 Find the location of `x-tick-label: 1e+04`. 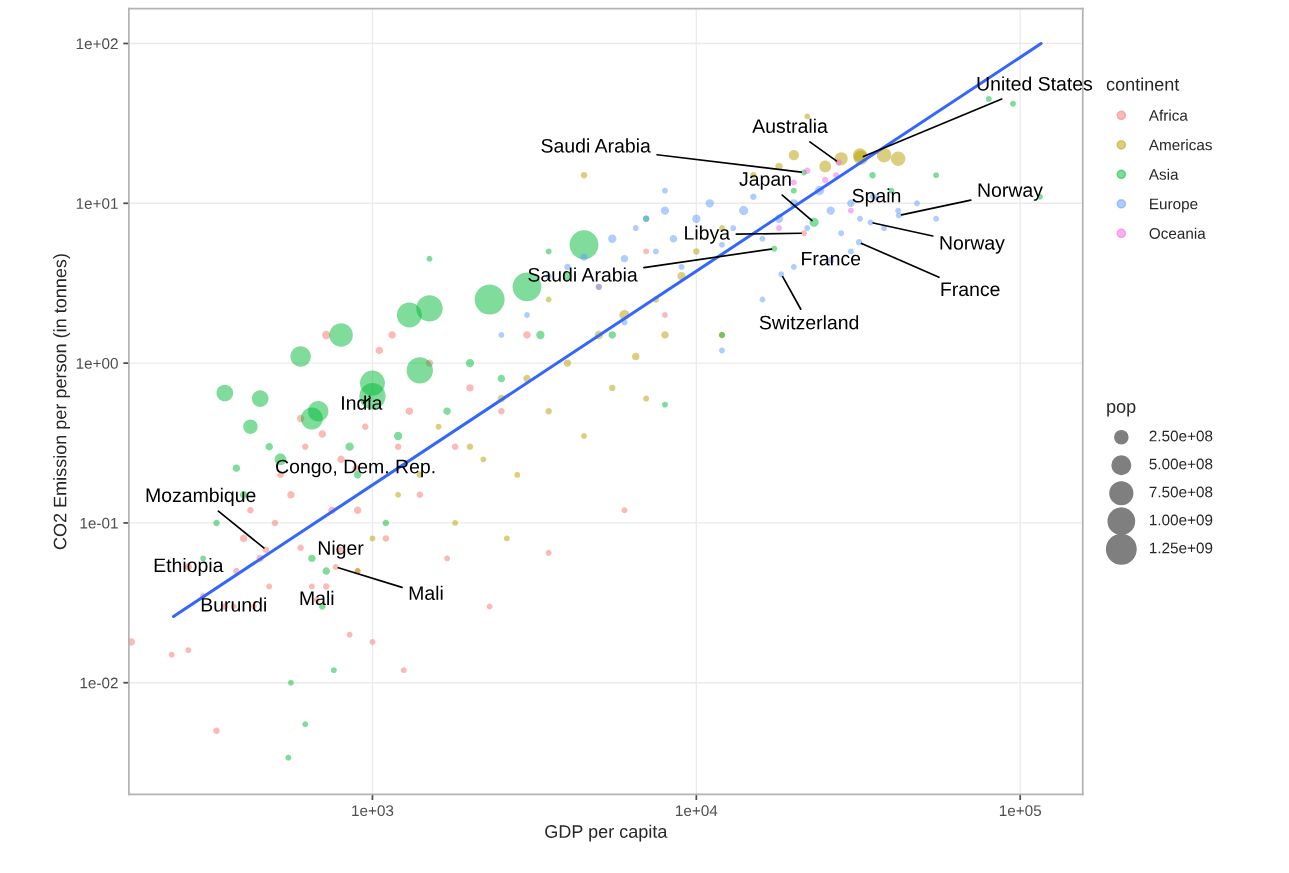

x-tick-label: 1e+04 is located at coordinates (697, 811).